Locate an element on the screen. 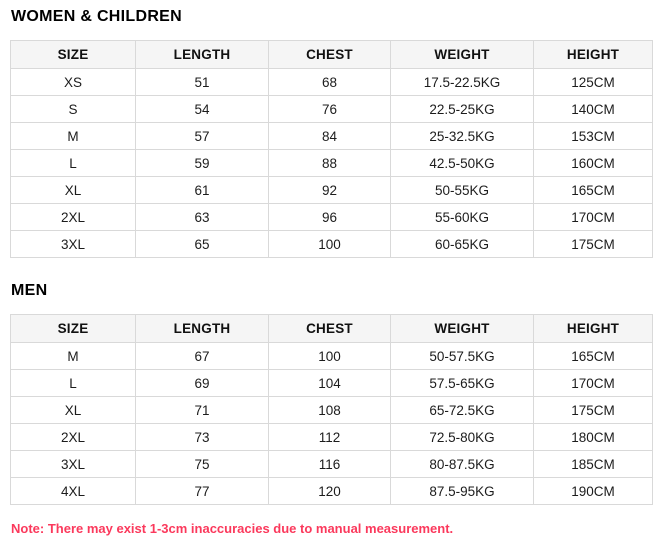 The width and height of the screenshot is (660, 538). table-row: 3XL 65 100 60-65KG 175CM is located at coordinates (331, 244).